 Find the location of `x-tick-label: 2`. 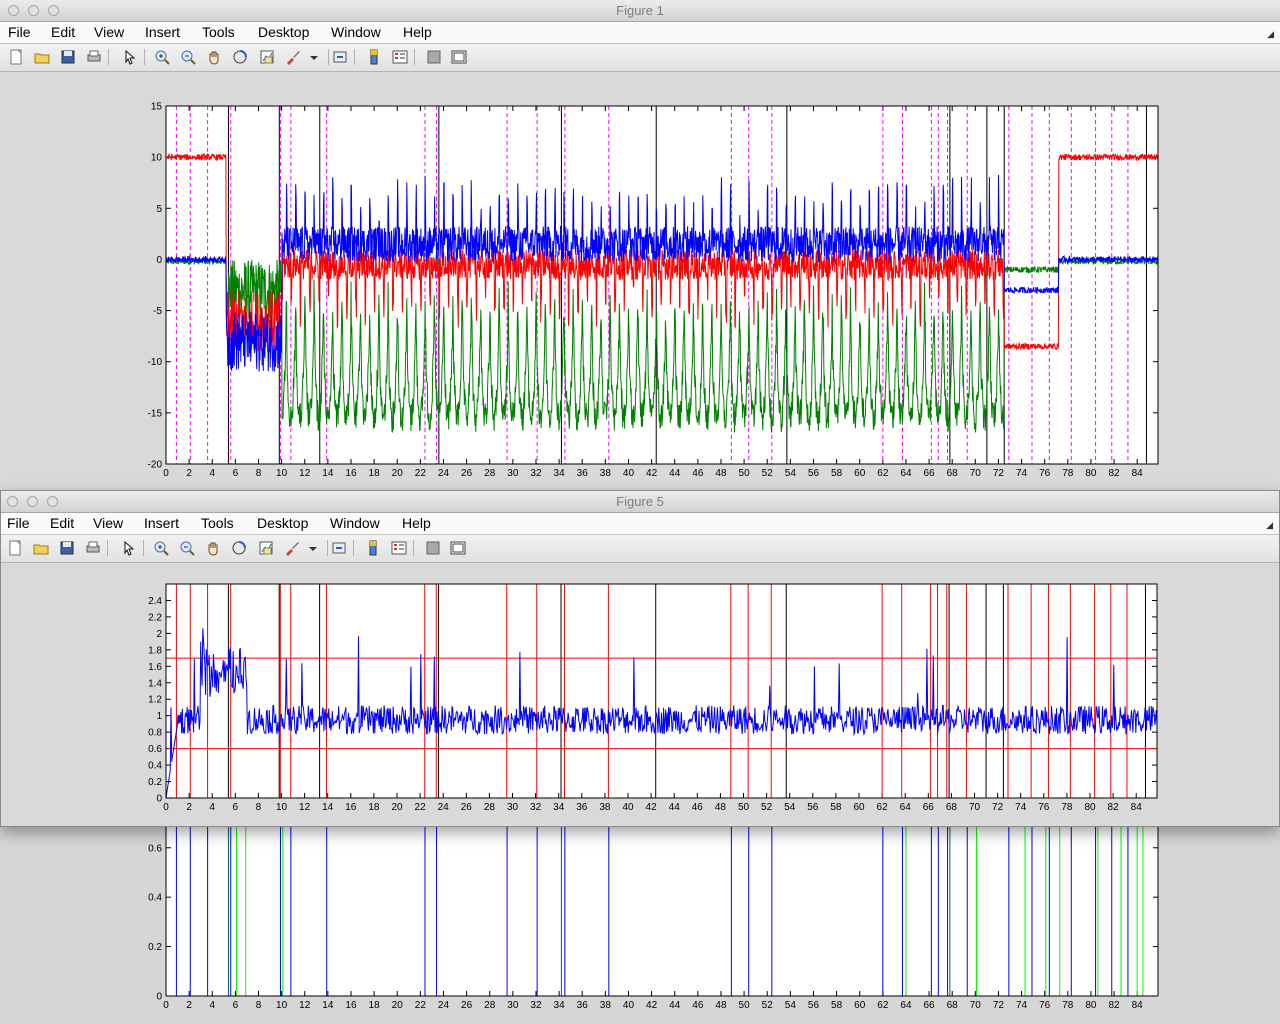

x-tick-label: 2 is located at coordinates (189, 807).